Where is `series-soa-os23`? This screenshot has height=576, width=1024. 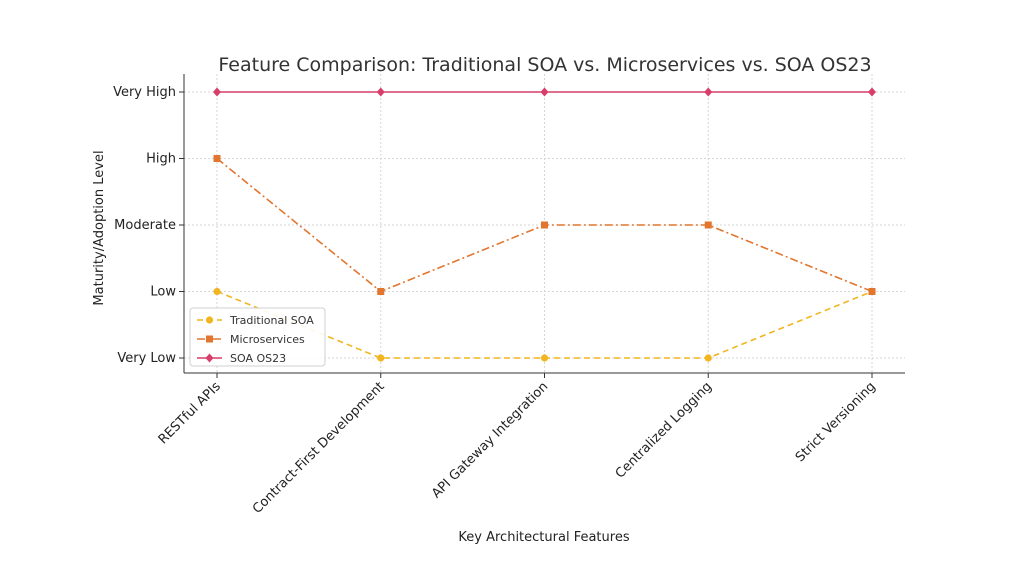
series-soa-os23 is located at coordinates (544, 92).